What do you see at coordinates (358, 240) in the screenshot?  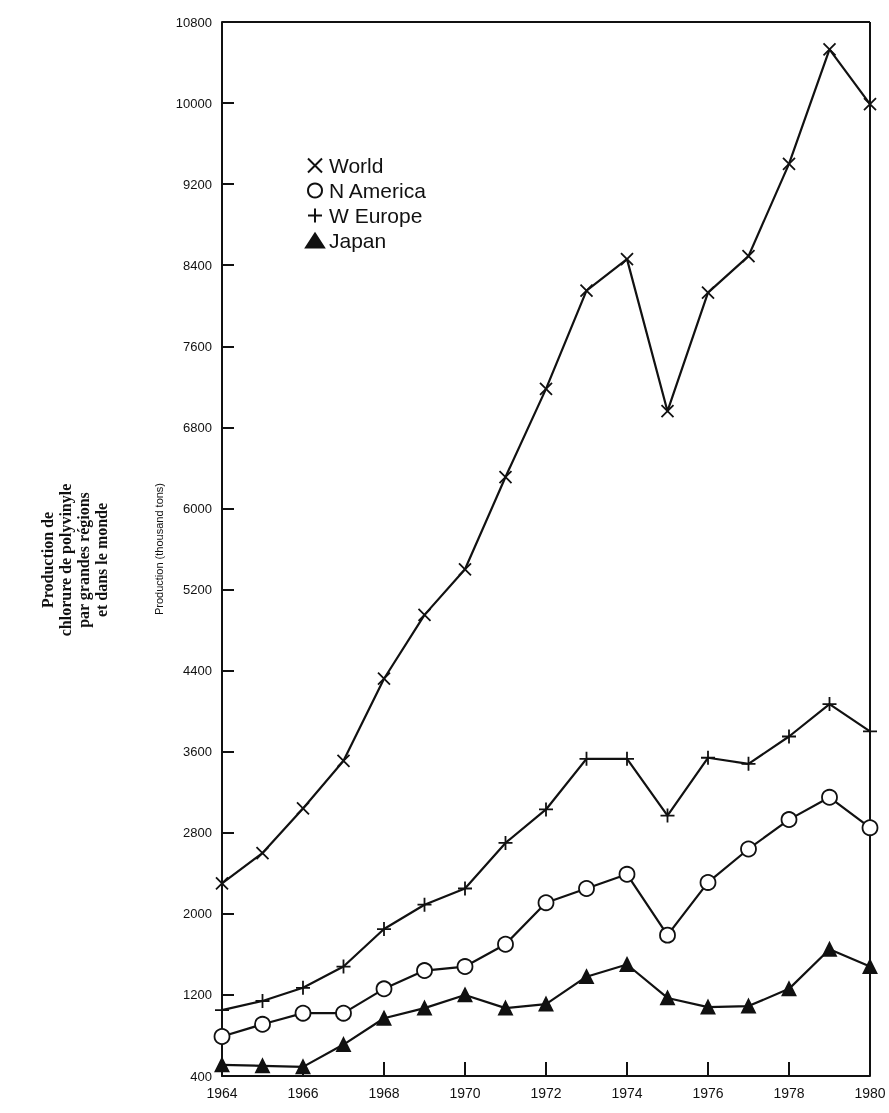 I see `legend-label: Japan` at bounding box center [358, 240].